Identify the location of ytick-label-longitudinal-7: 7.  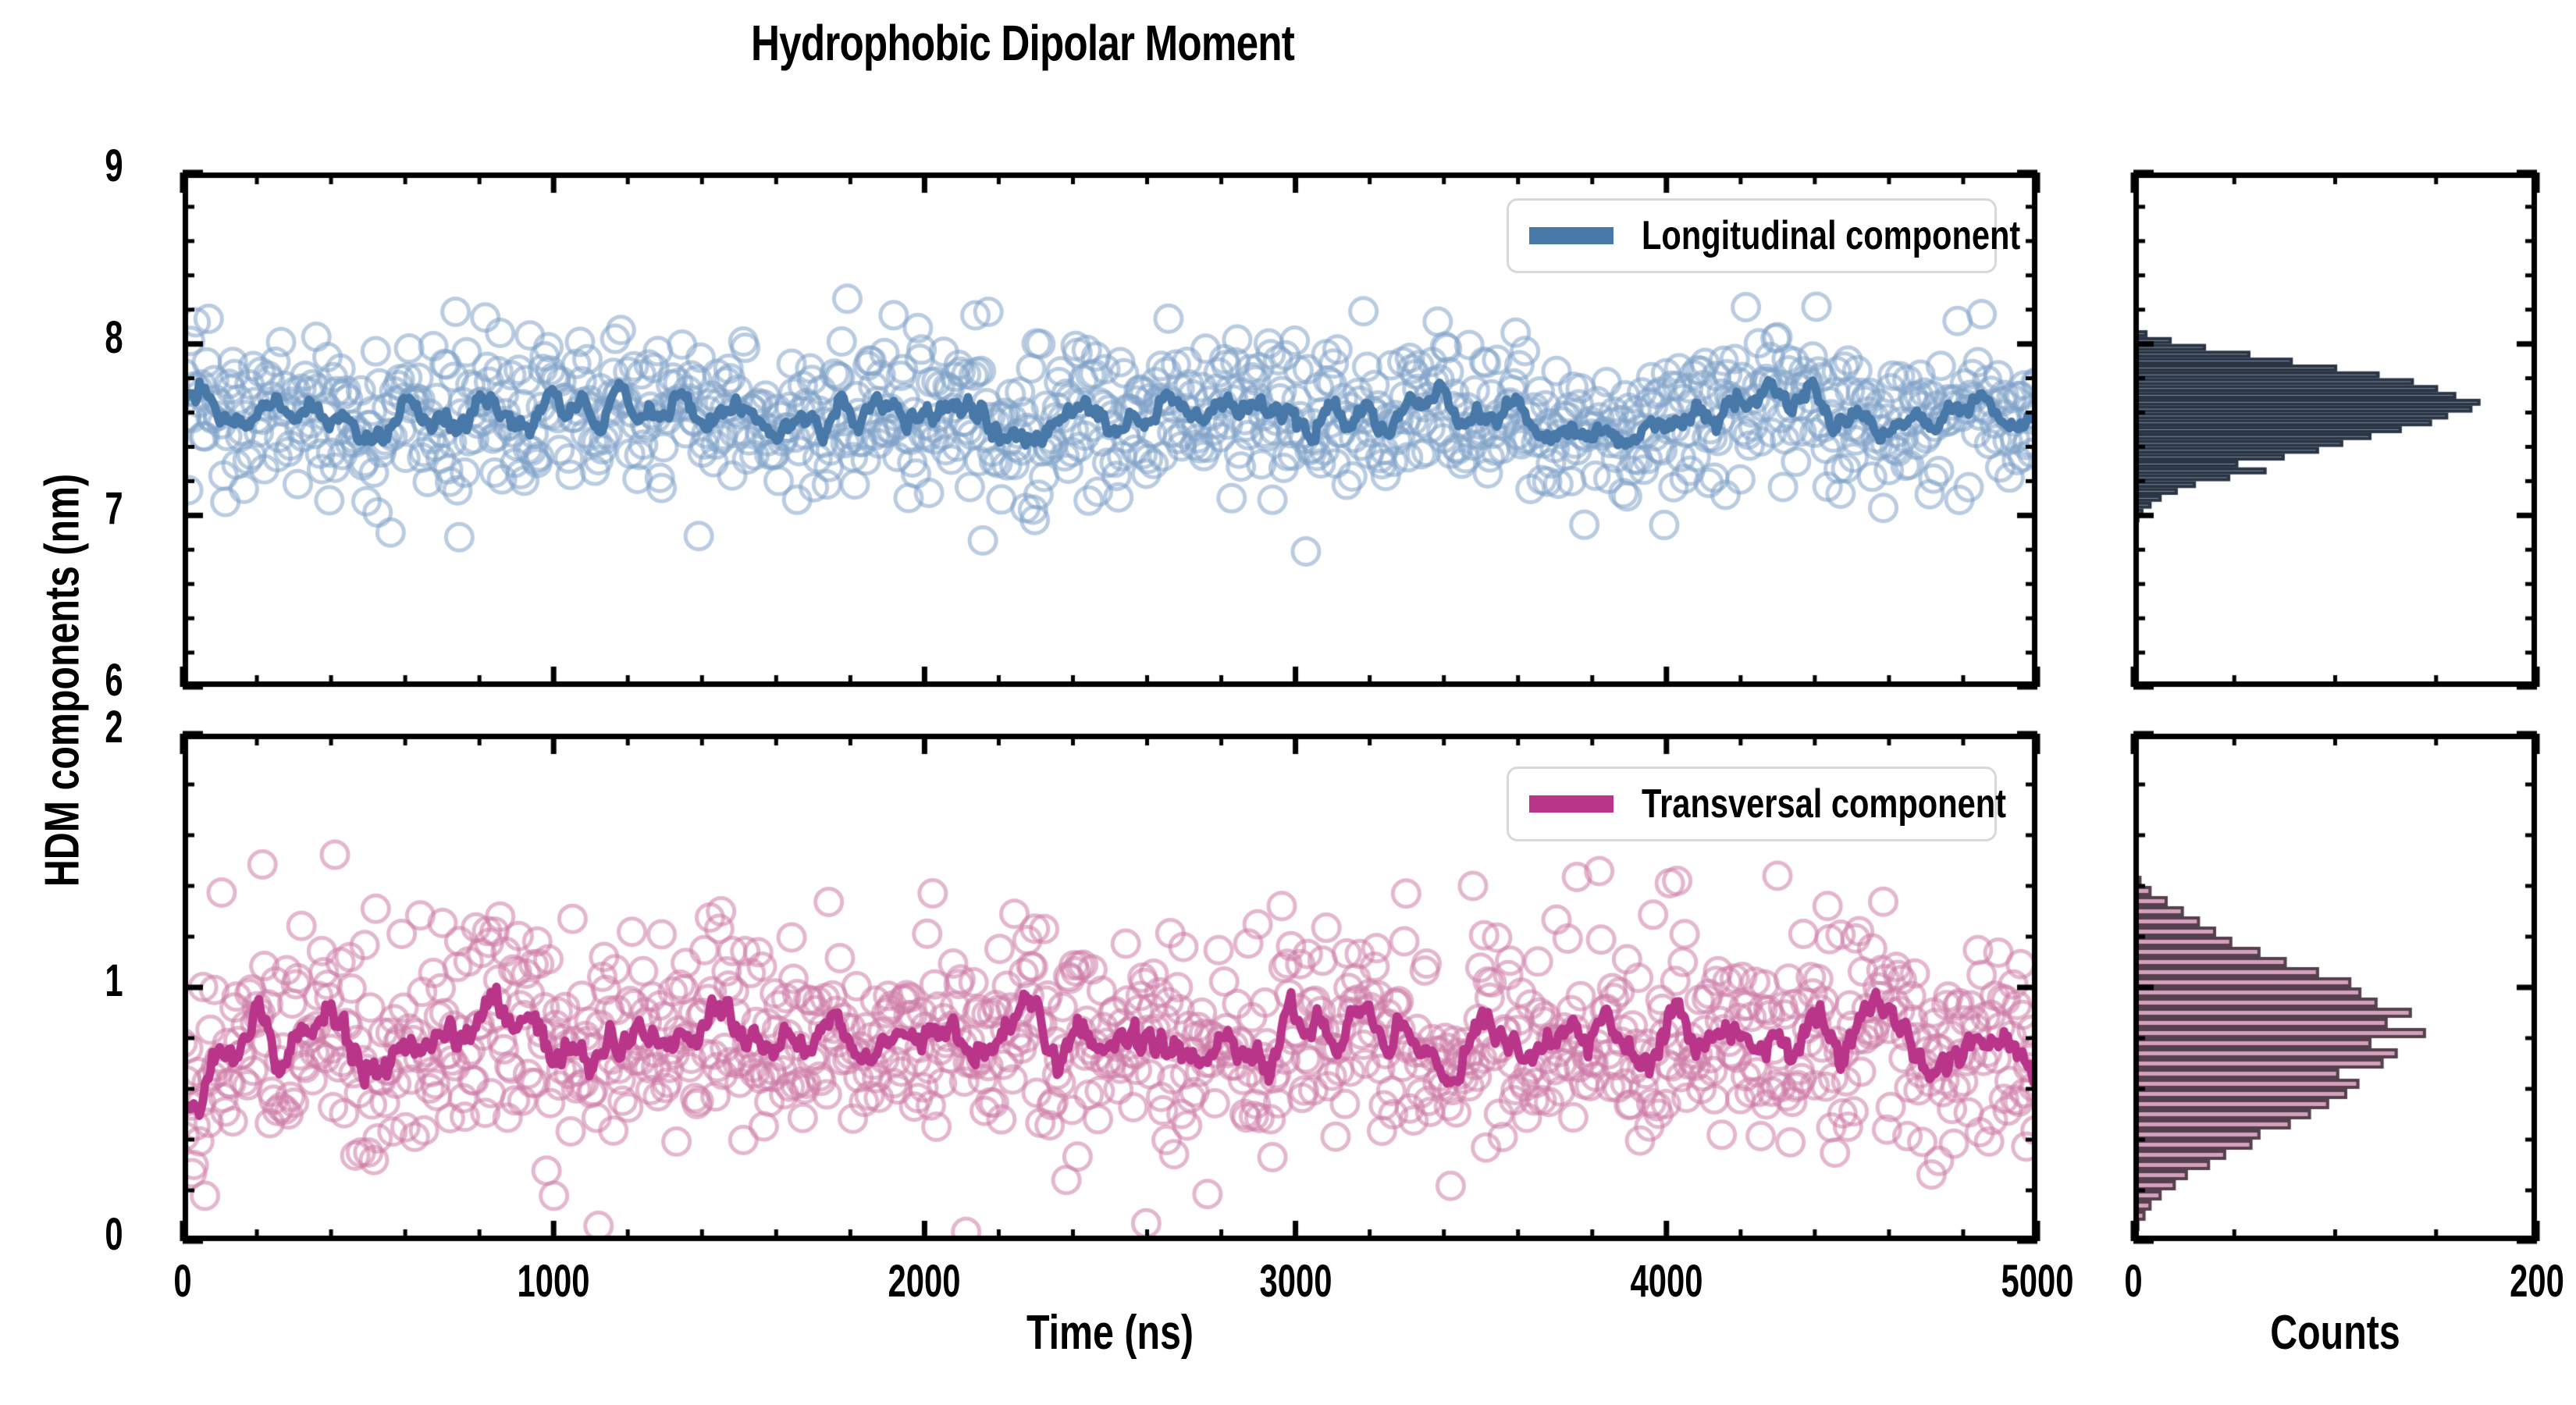
(114, 509).